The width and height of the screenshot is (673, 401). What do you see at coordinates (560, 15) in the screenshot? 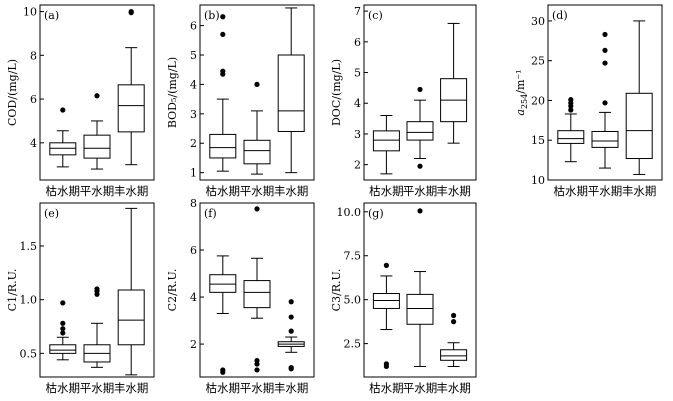
I see `panel-label: (d)` at bounding box center [560, 15].